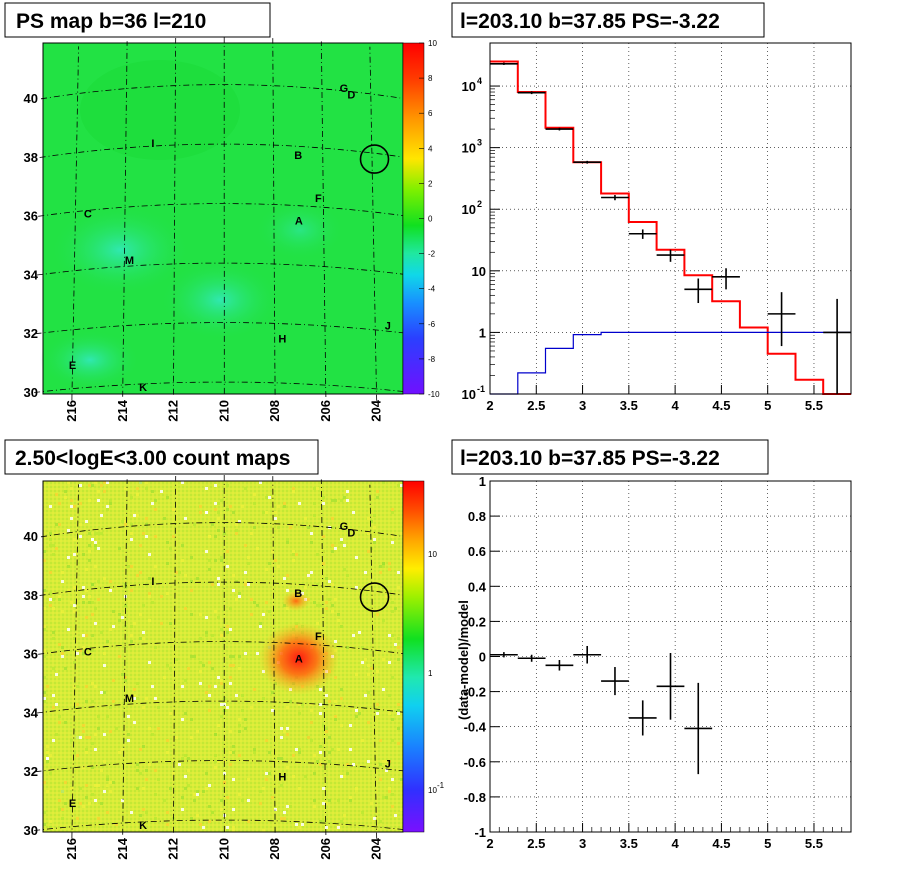 The width and height of the screenshot is (898, 880). Describe the element at coordinates (430, 219) in the screenshot. I see `ps-cb-tick-label: 0` at that location.